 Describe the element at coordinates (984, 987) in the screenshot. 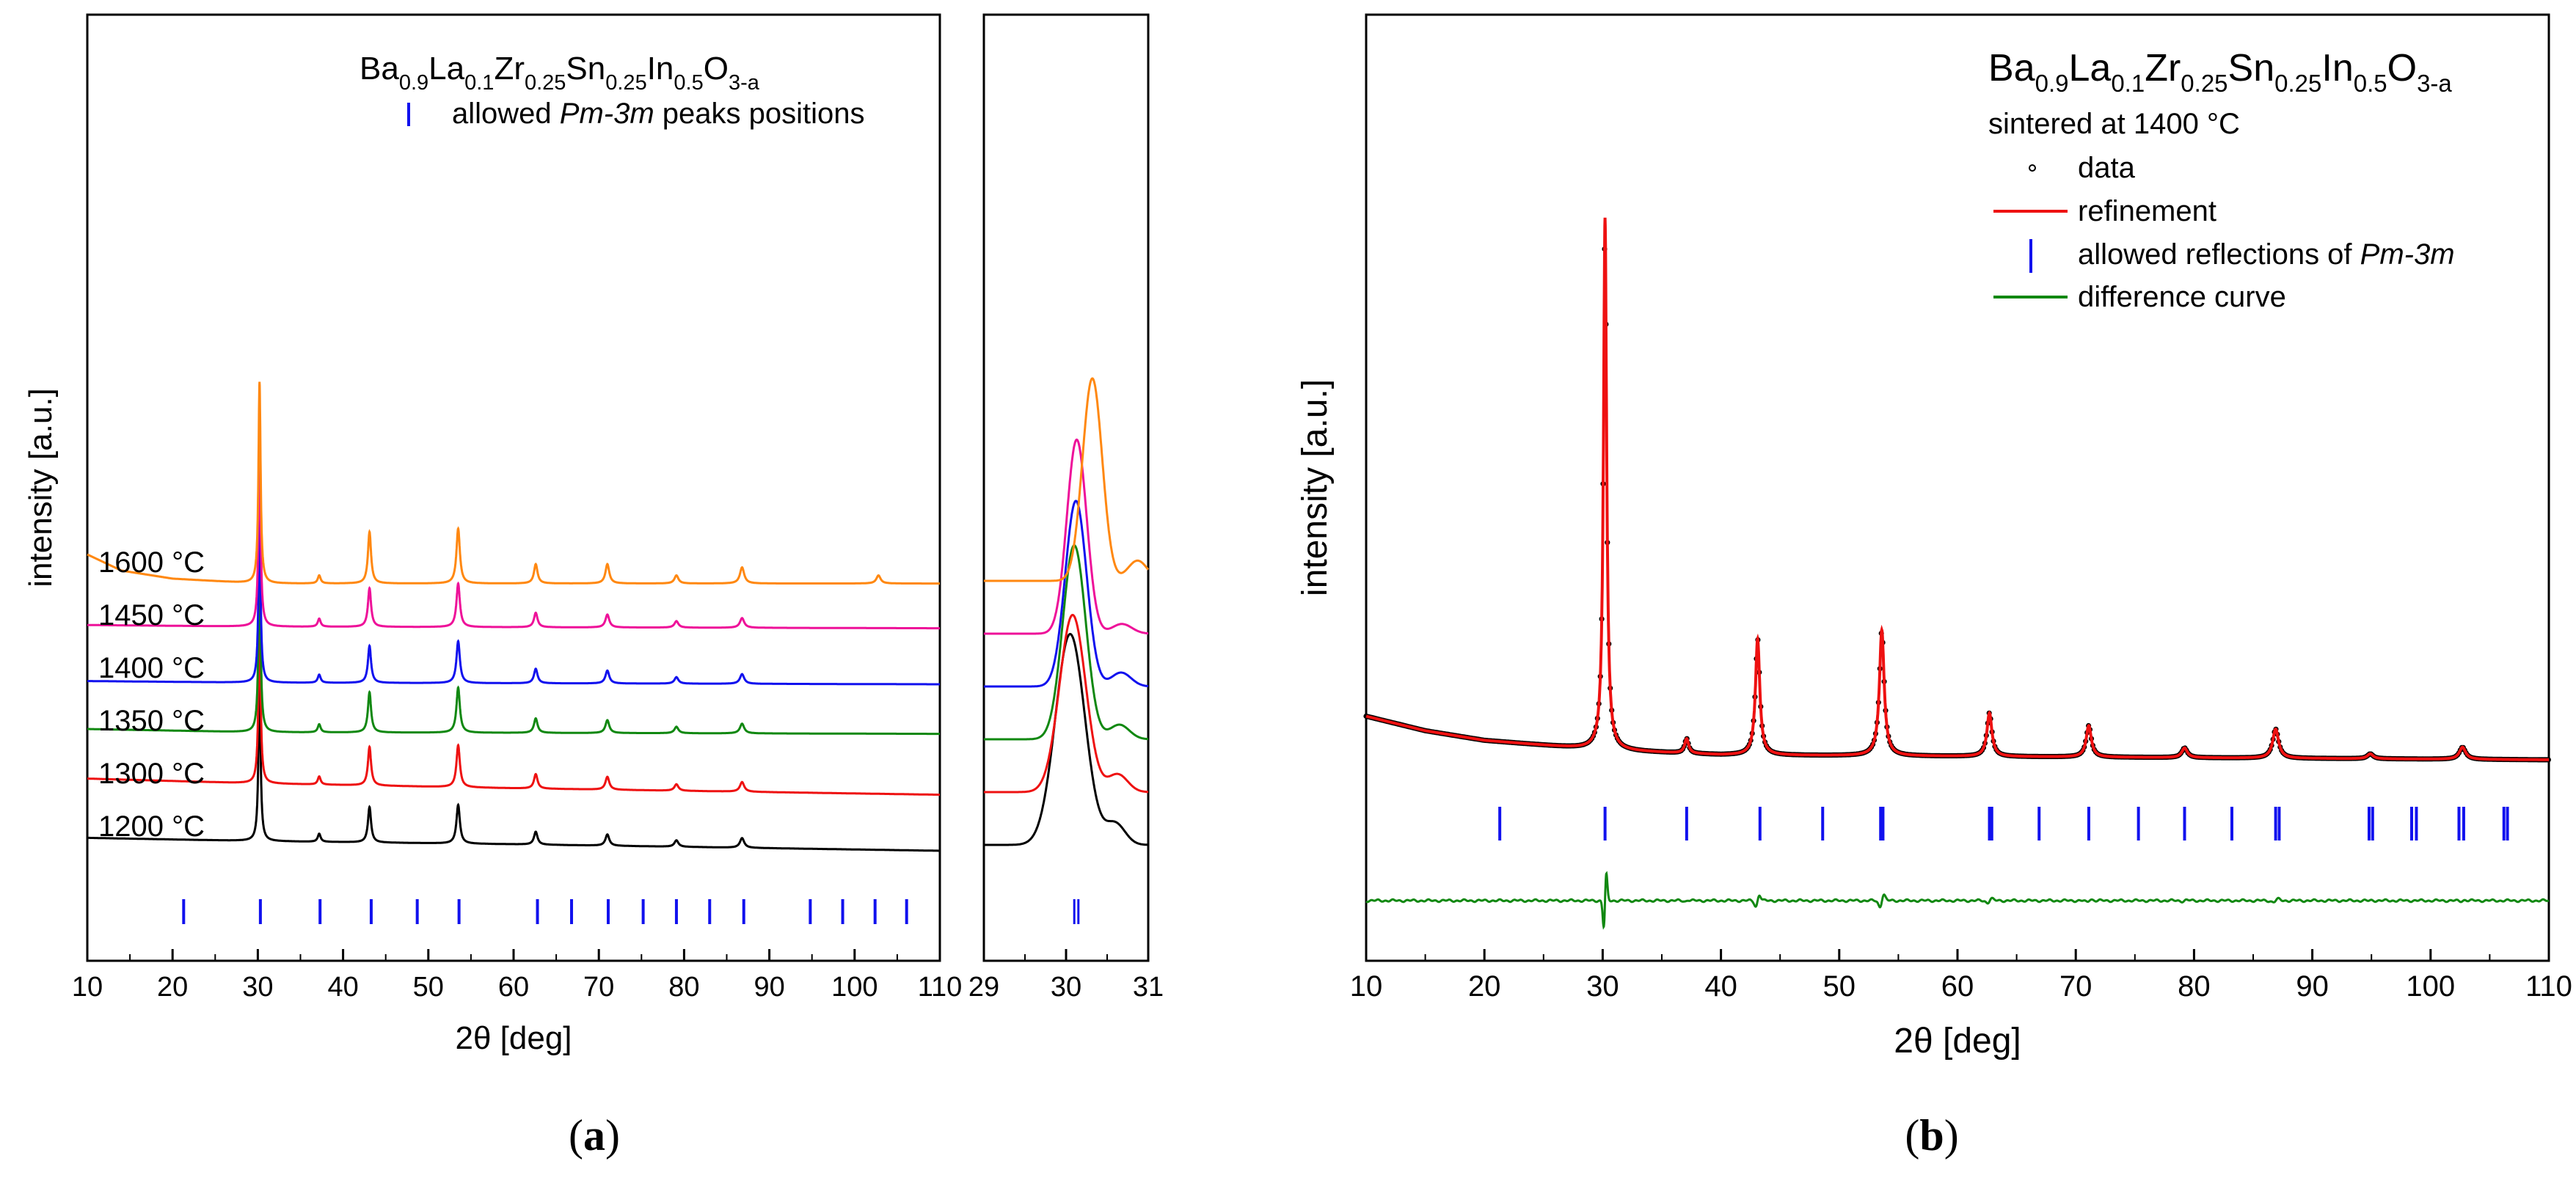

I see `x-tick-label: 29` at that location.